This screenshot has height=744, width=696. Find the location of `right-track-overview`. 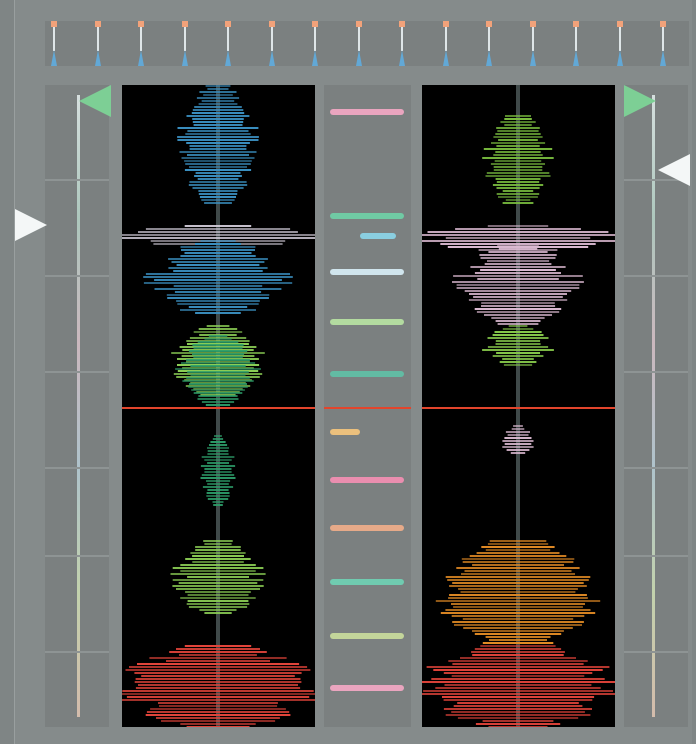

right-track-overview is located at coordinates (656, 406).